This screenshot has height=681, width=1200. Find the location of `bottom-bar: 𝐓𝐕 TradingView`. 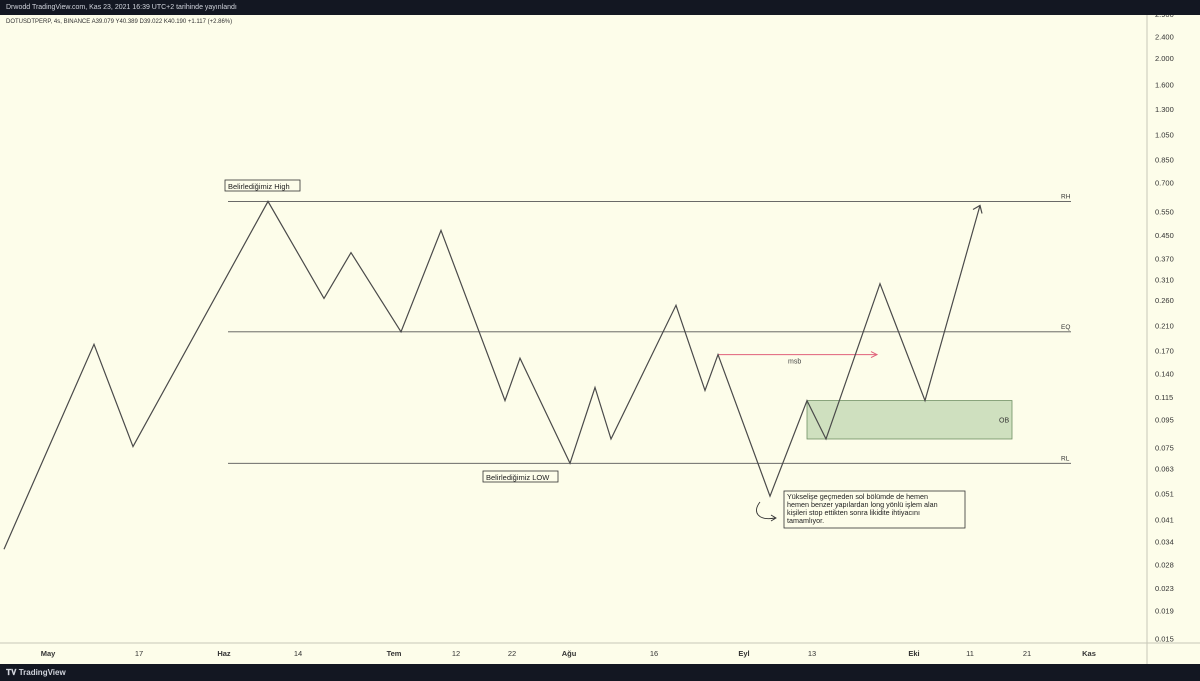

bottom-bar: 𝐓𝐕 TradingView is located at coordinates (600, 672).